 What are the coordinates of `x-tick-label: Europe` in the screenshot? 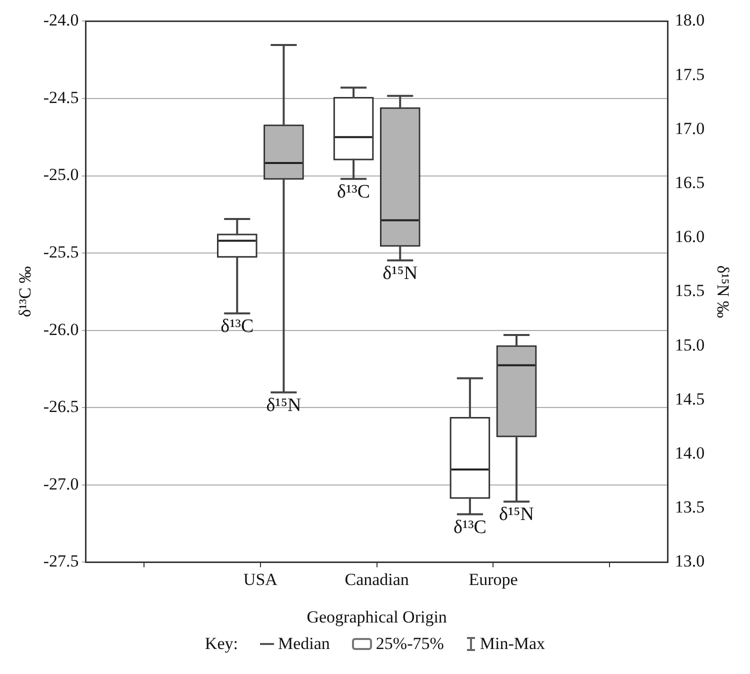 It's located at (493, 579).